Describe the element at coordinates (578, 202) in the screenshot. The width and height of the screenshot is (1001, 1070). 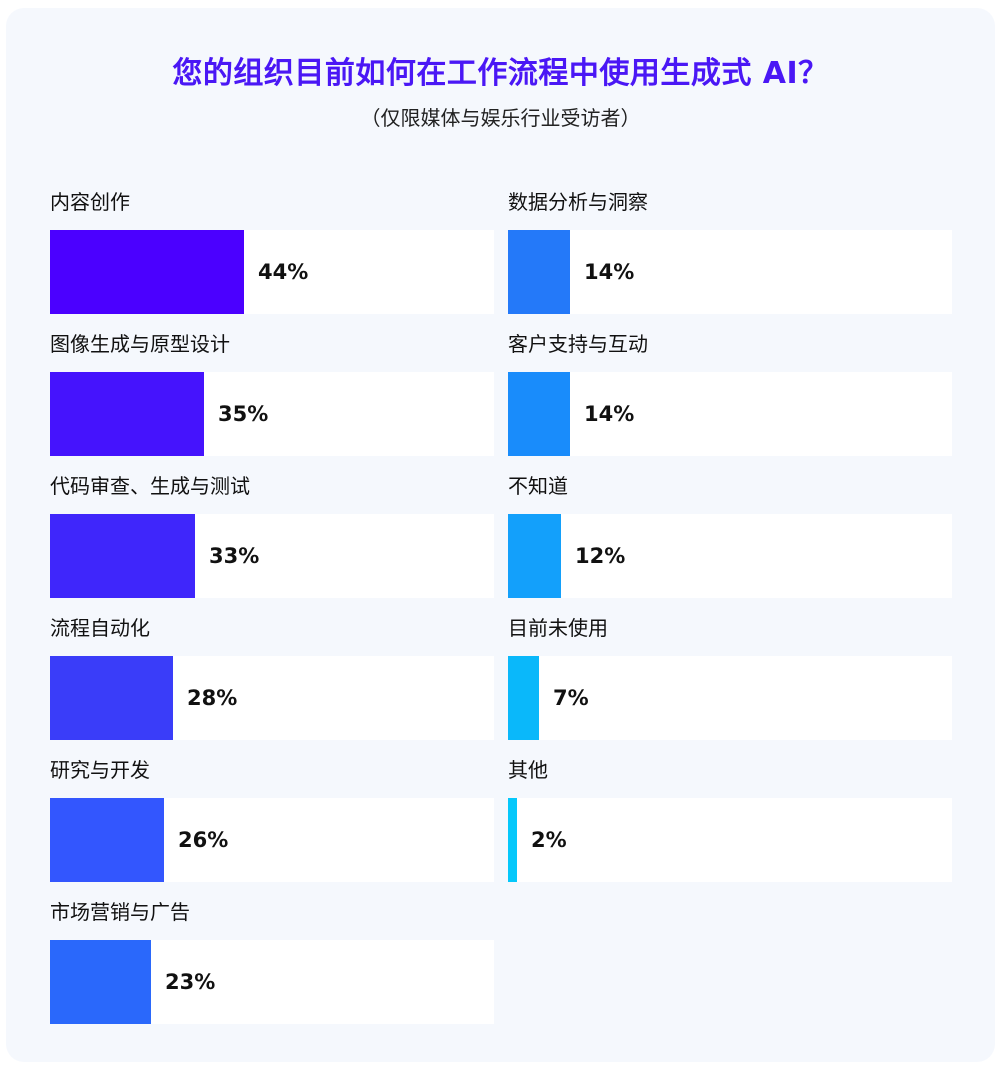
I see `category-label: 数据分析与洞察` at that location.